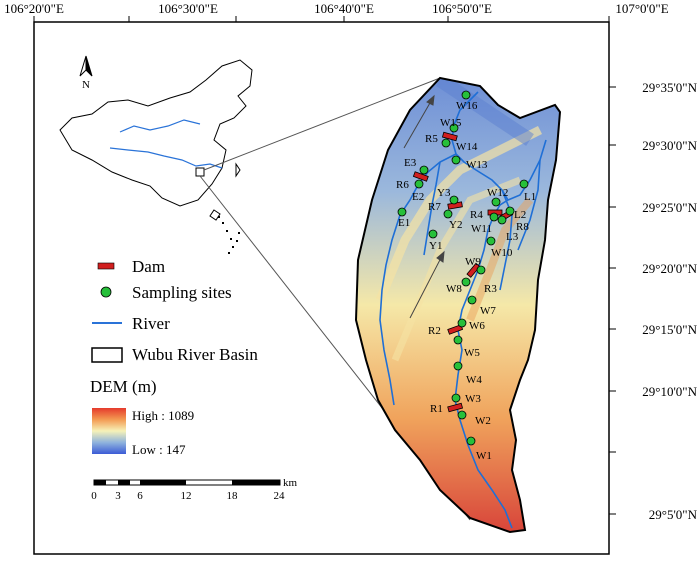 This screenshot has height=567, width=699. I want to click on scale-unit: km, so click(290, 483).